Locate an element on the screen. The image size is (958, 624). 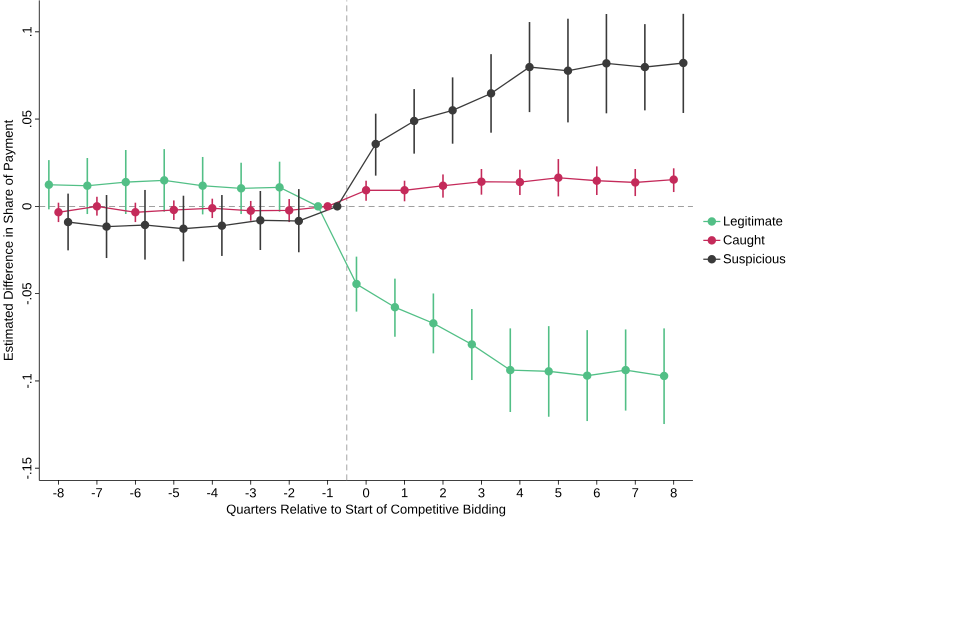
x-tick-label: 4 is located at coordinates (520, 493).